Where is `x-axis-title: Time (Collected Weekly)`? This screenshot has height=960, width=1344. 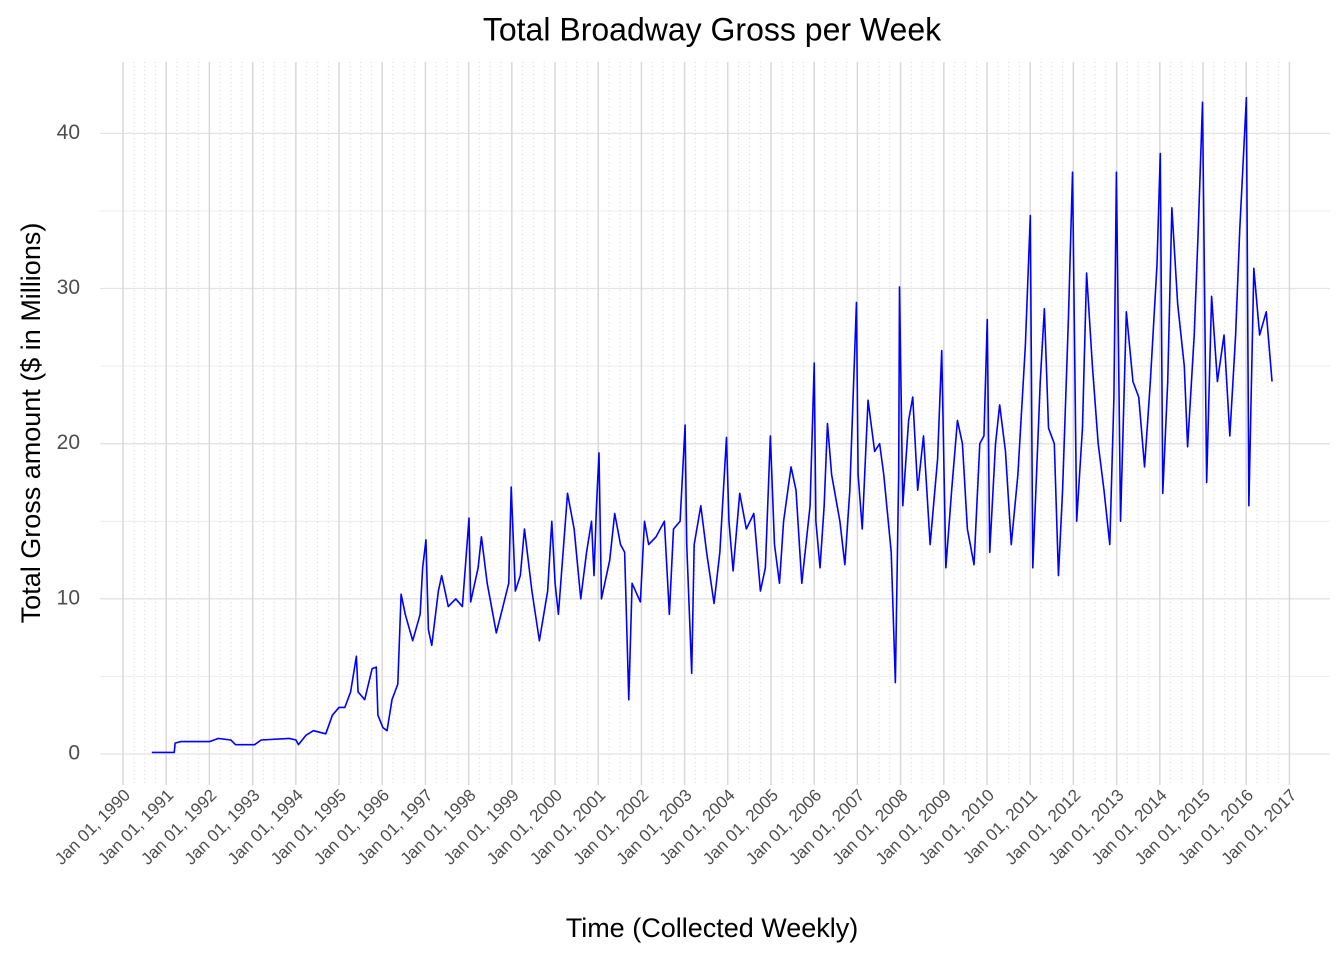
x-axis-title: Time (Collected Weekly) is located at coordinates (712, 928).